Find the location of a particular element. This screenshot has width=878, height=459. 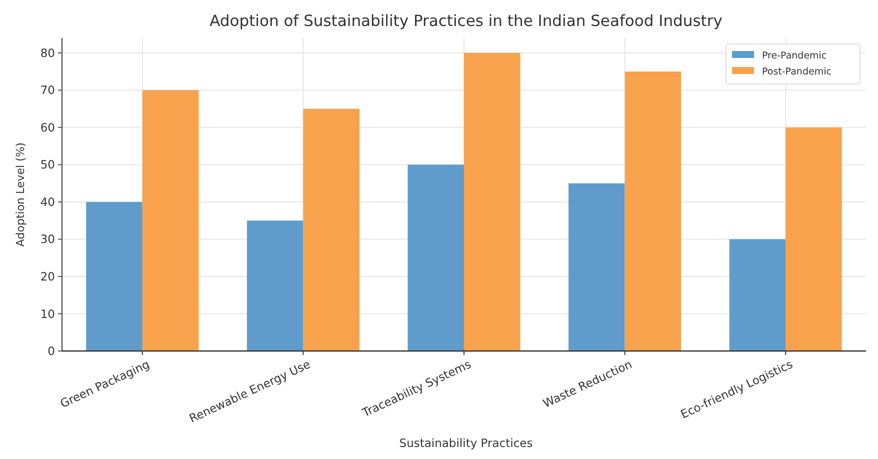

x-axis-title: Sustainability Practices is located at coordinates (466, 443).